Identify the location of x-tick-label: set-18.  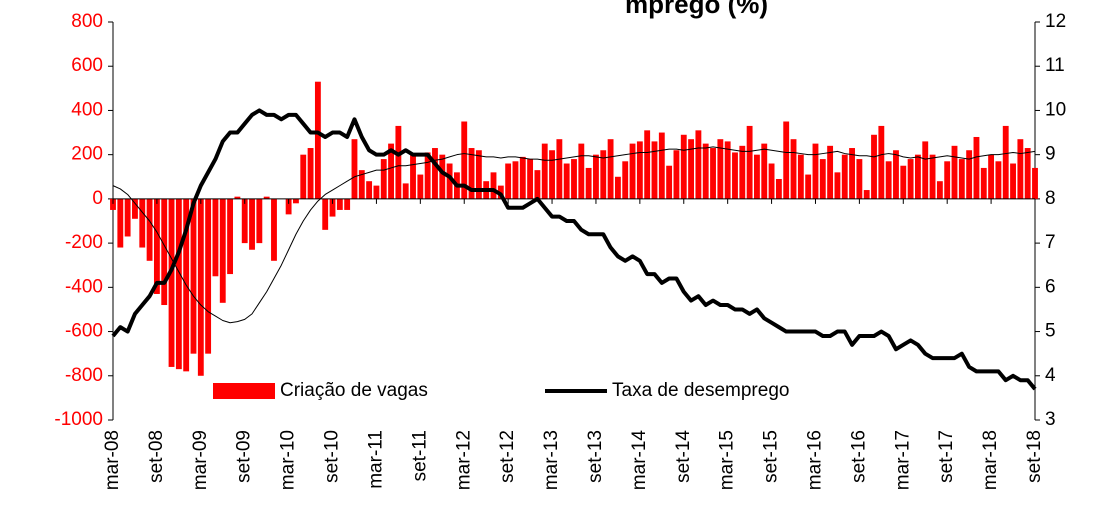
(1034, 456).